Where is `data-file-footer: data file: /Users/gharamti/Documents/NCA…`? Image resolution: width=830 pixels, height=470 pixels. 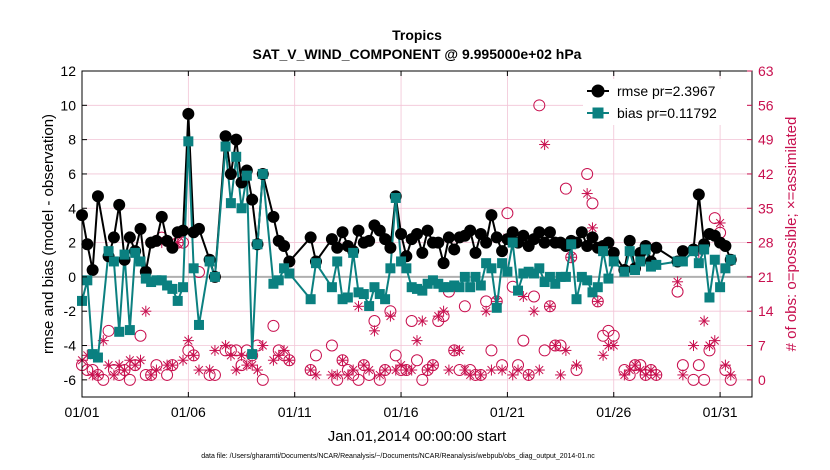 data-file-footer: data file: /Users/gharamti/Documents/NCA… is located at coordinates (398, 456).